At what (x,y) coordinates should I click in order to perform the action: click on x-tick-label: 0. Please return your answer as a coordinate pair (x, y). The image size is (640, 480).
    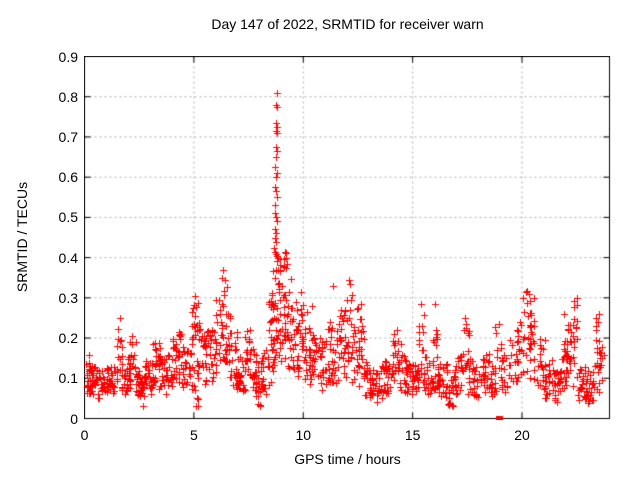
    Looking at the image, I should click on (84, 435).